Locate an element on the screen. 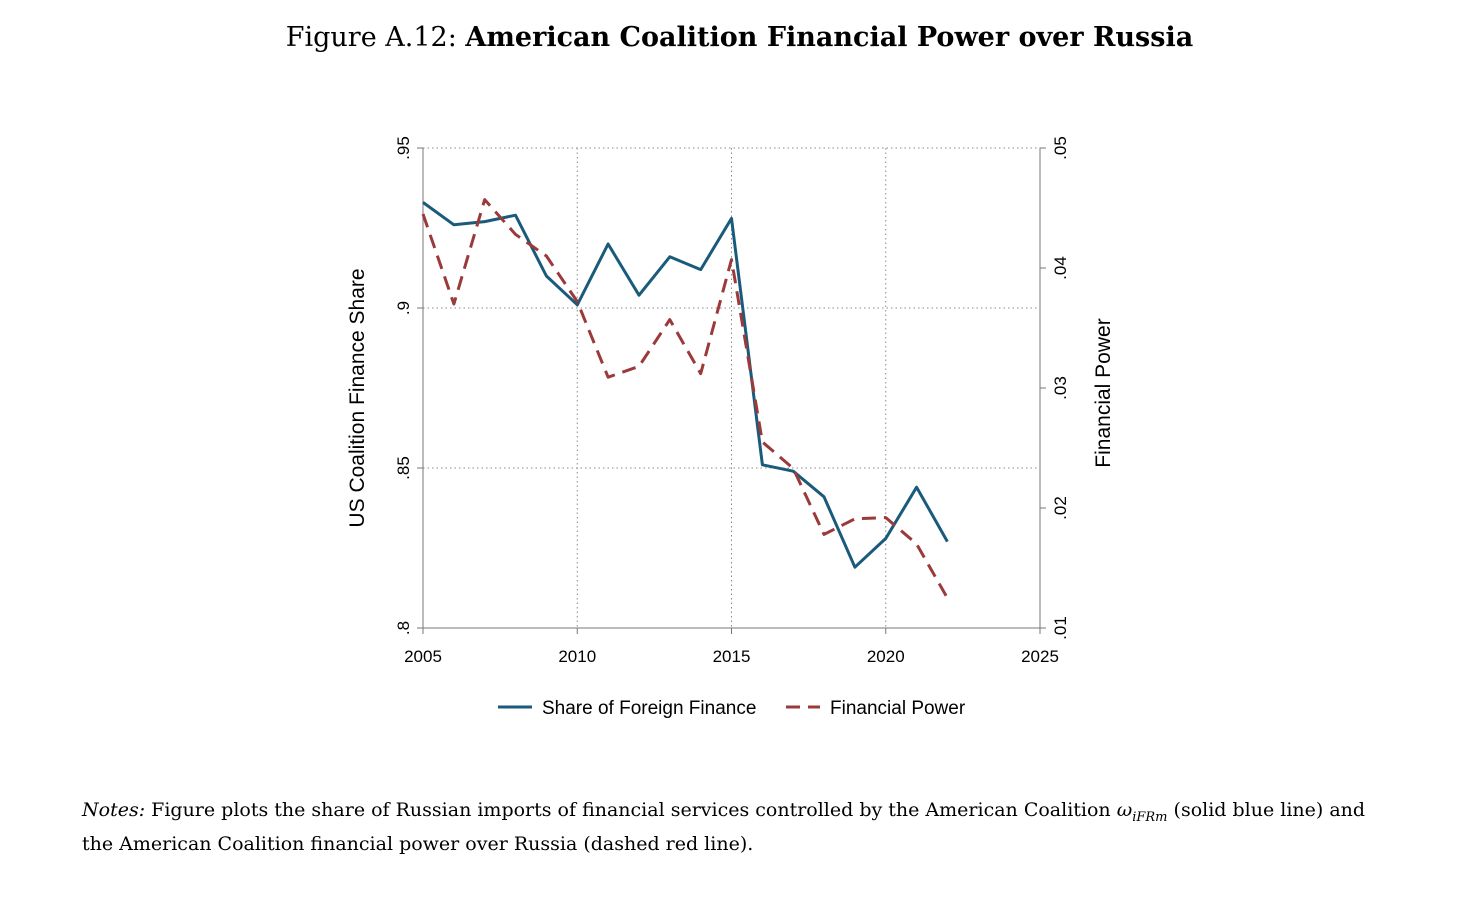 The height and width of the screenshot is (913, 1479). y-left-tick-label: .8 is located at coordinates (403, 628).